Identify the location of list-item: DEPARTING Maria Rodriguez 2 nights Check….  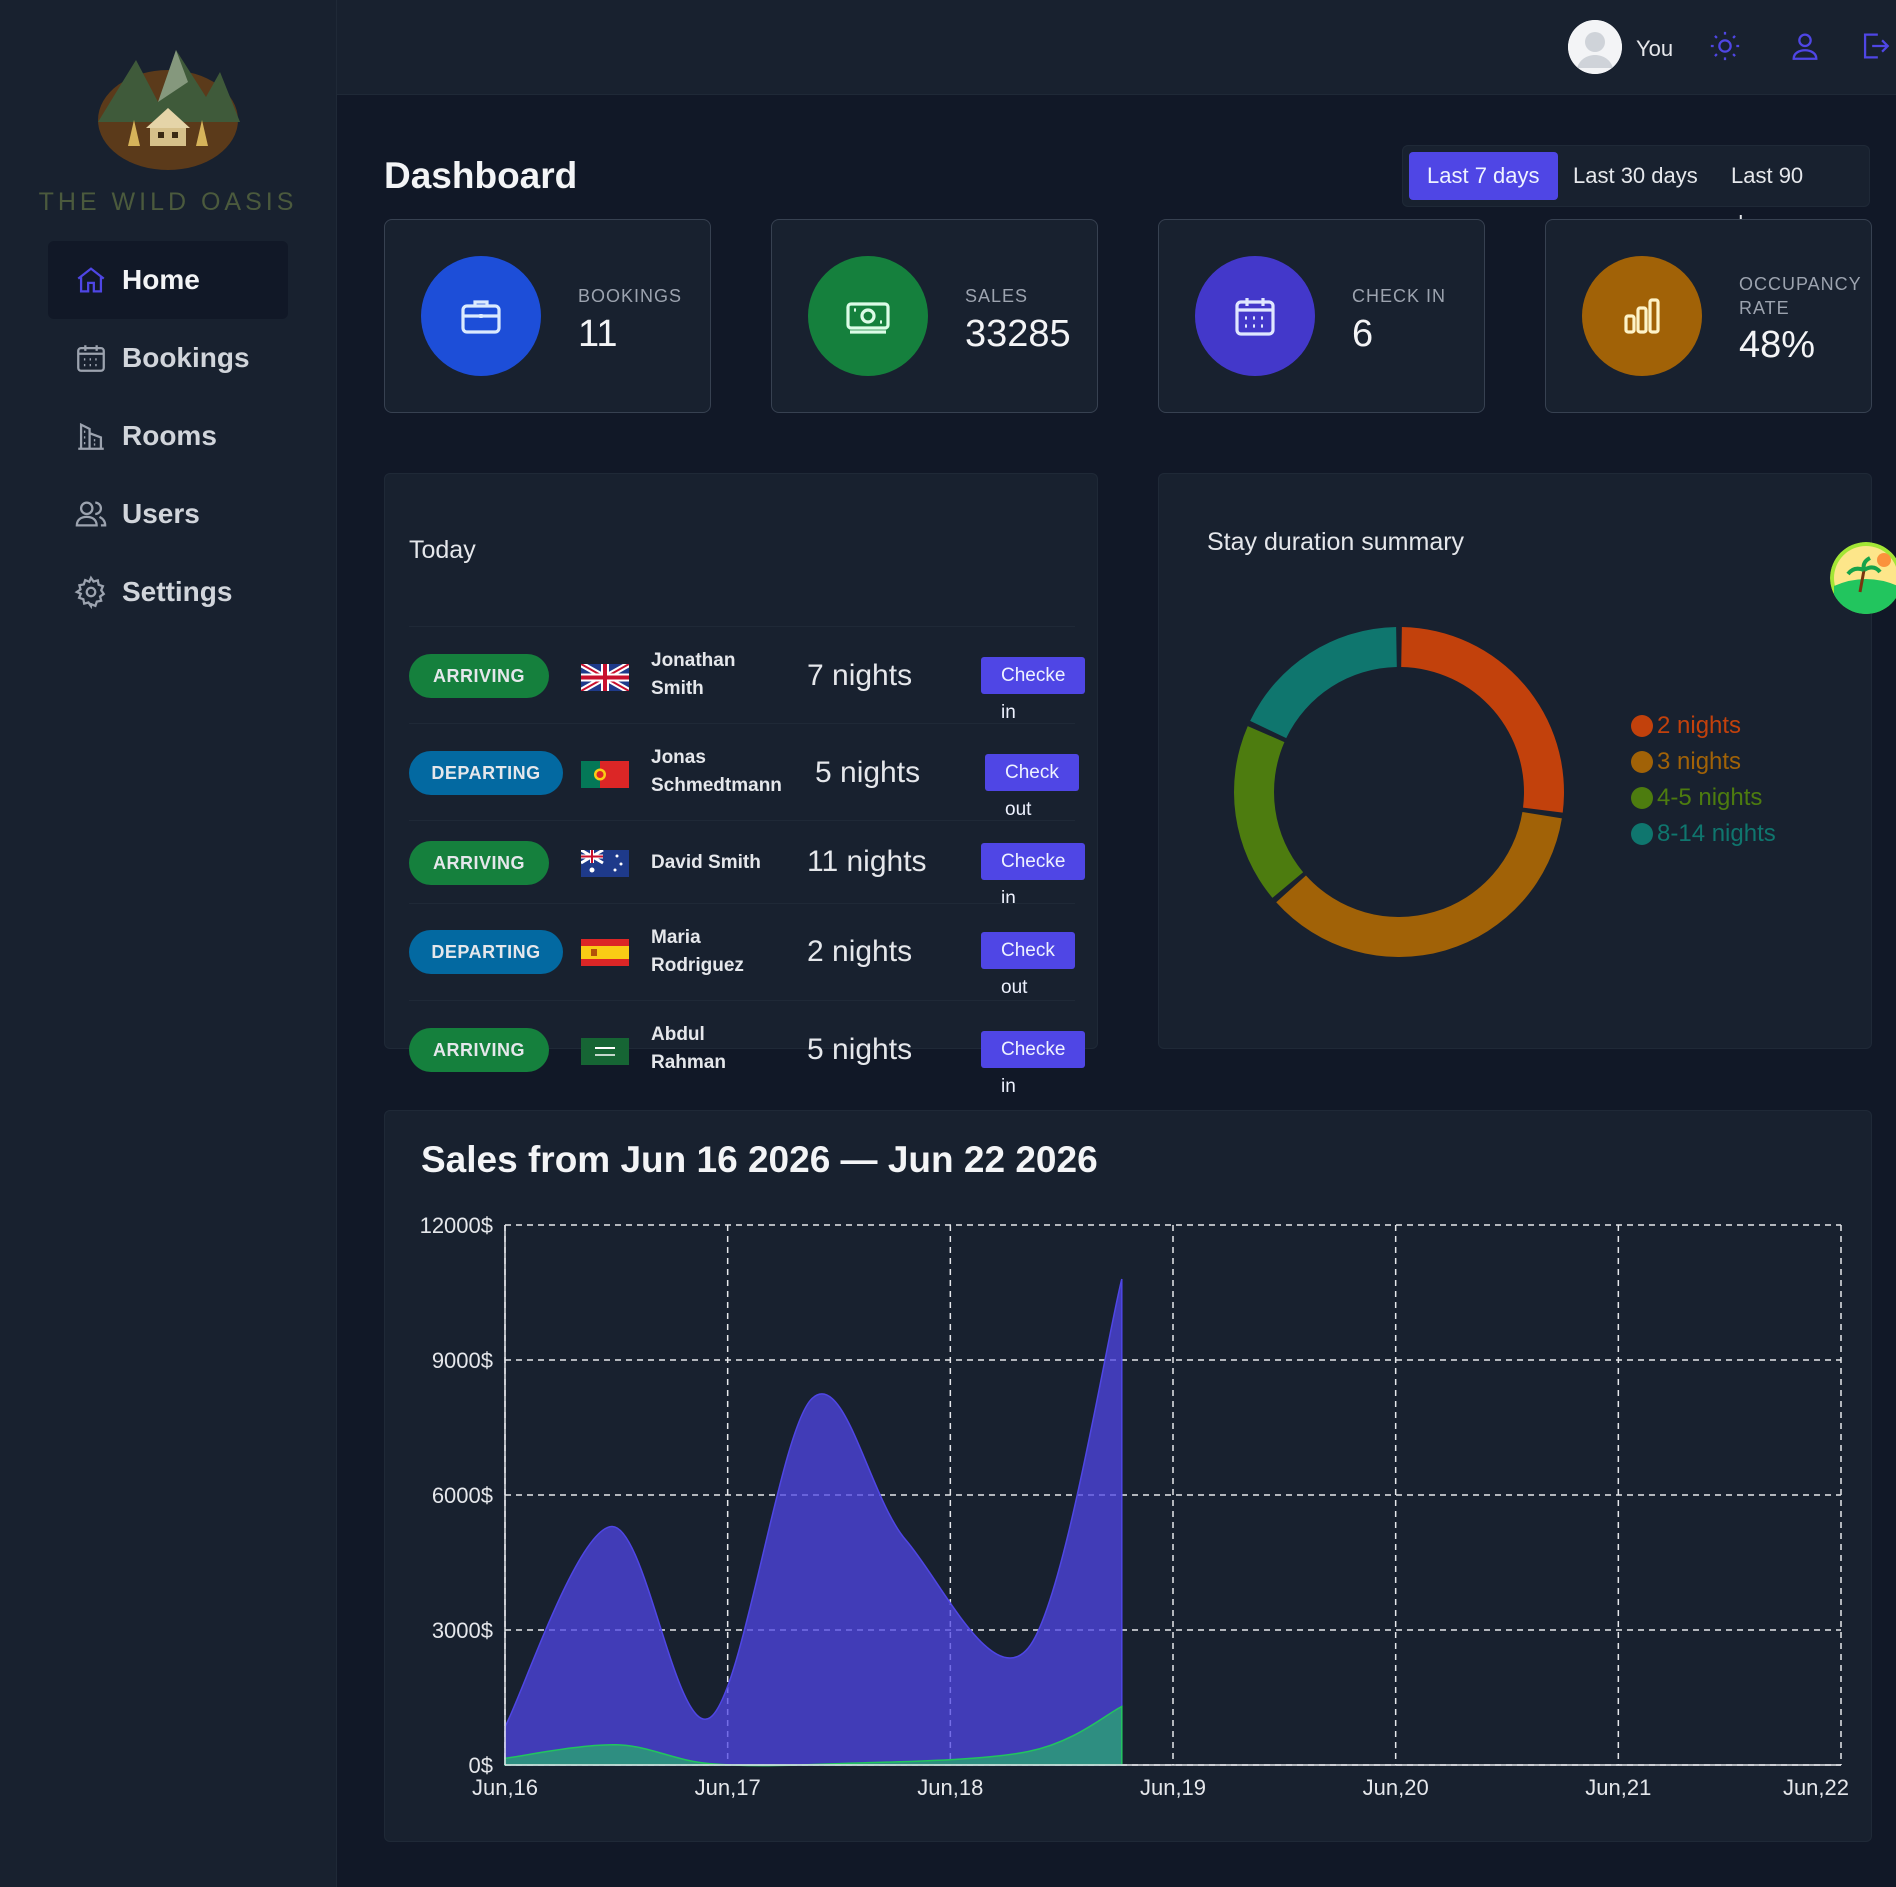
(742, 951).